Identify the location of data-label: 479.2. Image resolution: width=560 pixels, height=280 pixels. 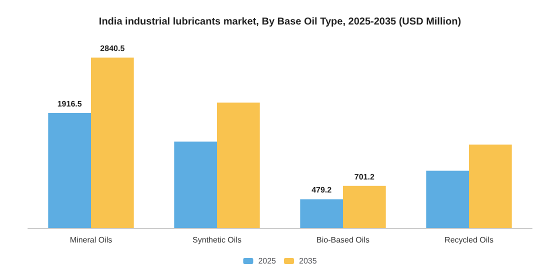
(322, 190).